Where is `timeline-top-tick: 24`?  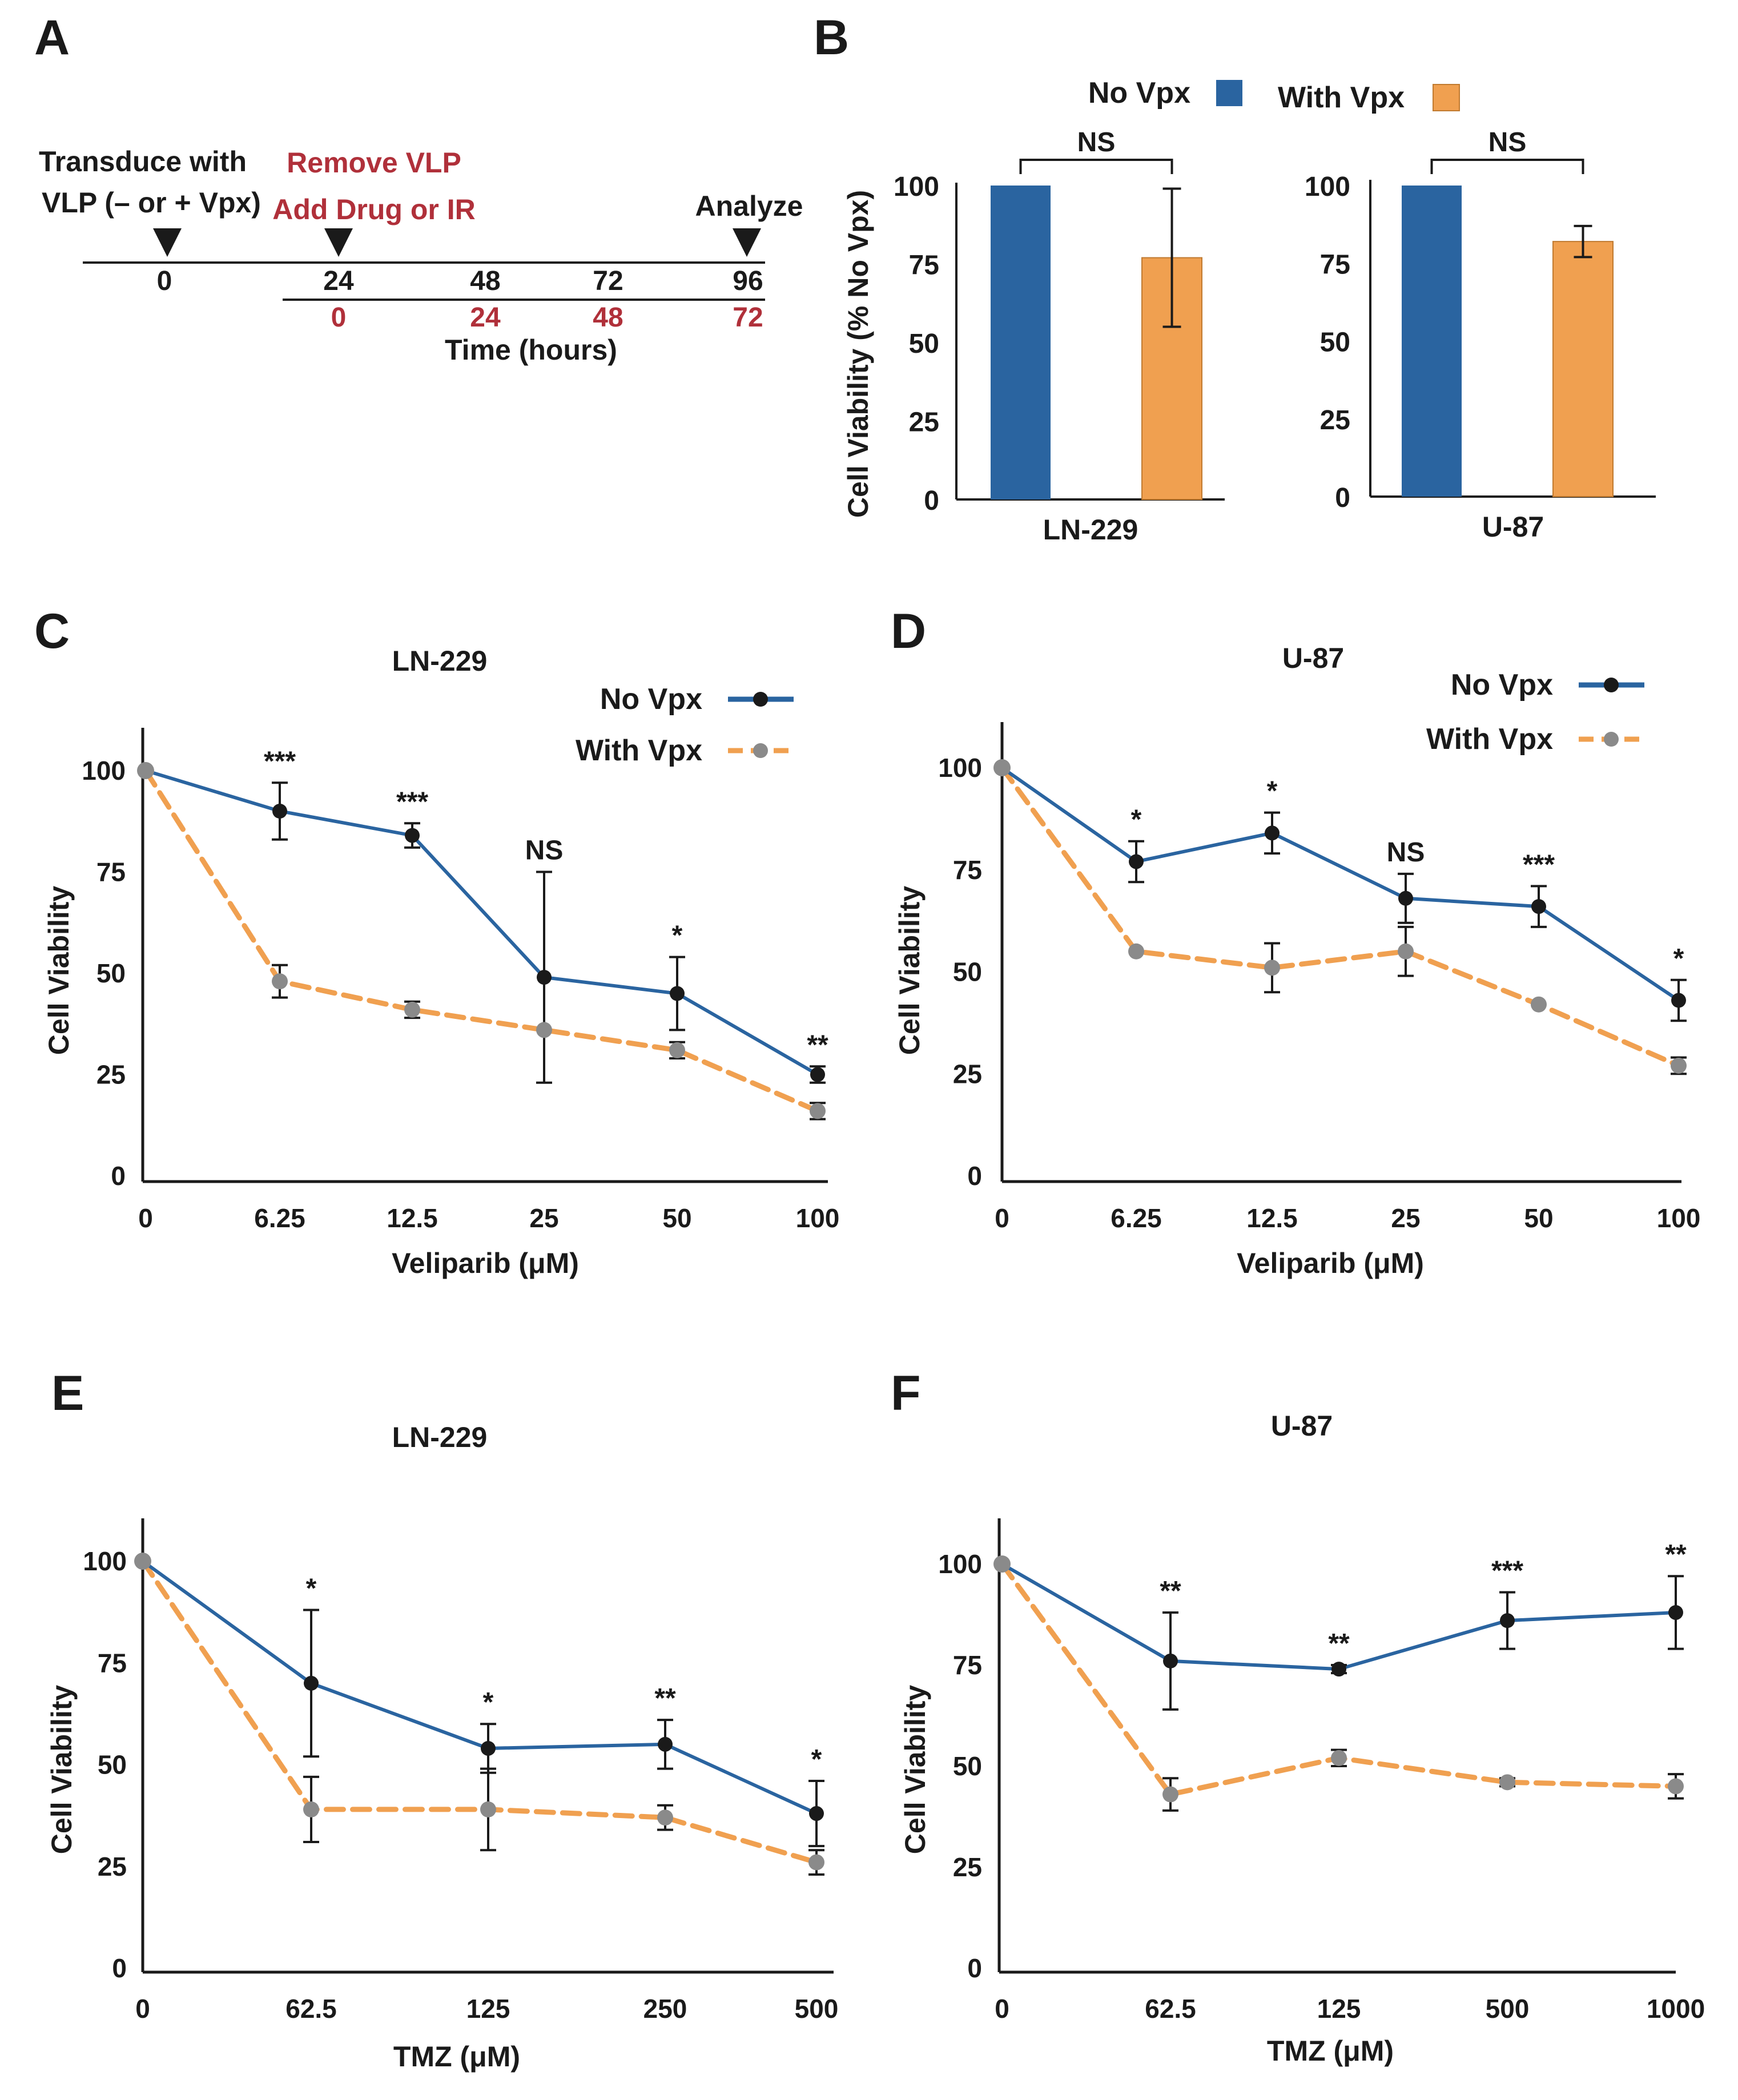 timeline-top-tick: 24 is located at coordinates (338, 281).